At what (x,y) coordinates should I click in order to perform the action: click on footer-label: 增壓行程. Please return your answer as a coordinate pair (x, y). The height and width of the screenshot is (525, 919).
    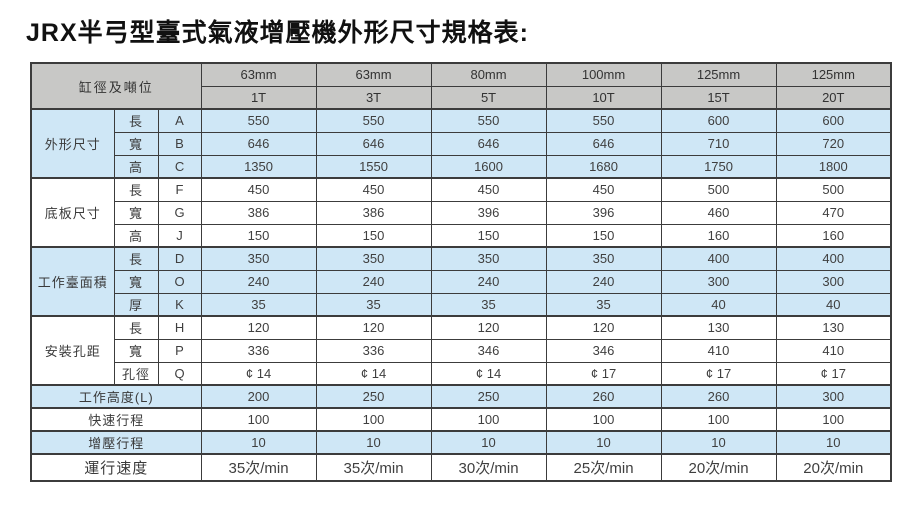
    Looking at the image, I should click on (116, 442).